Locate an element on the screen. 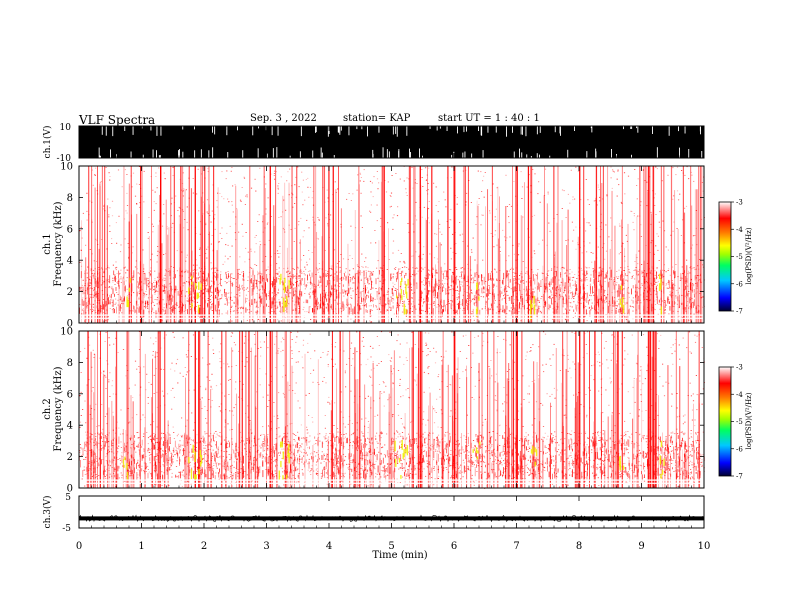  ch1-spectrogram-strong-streak is located at coordinates (517, 244).